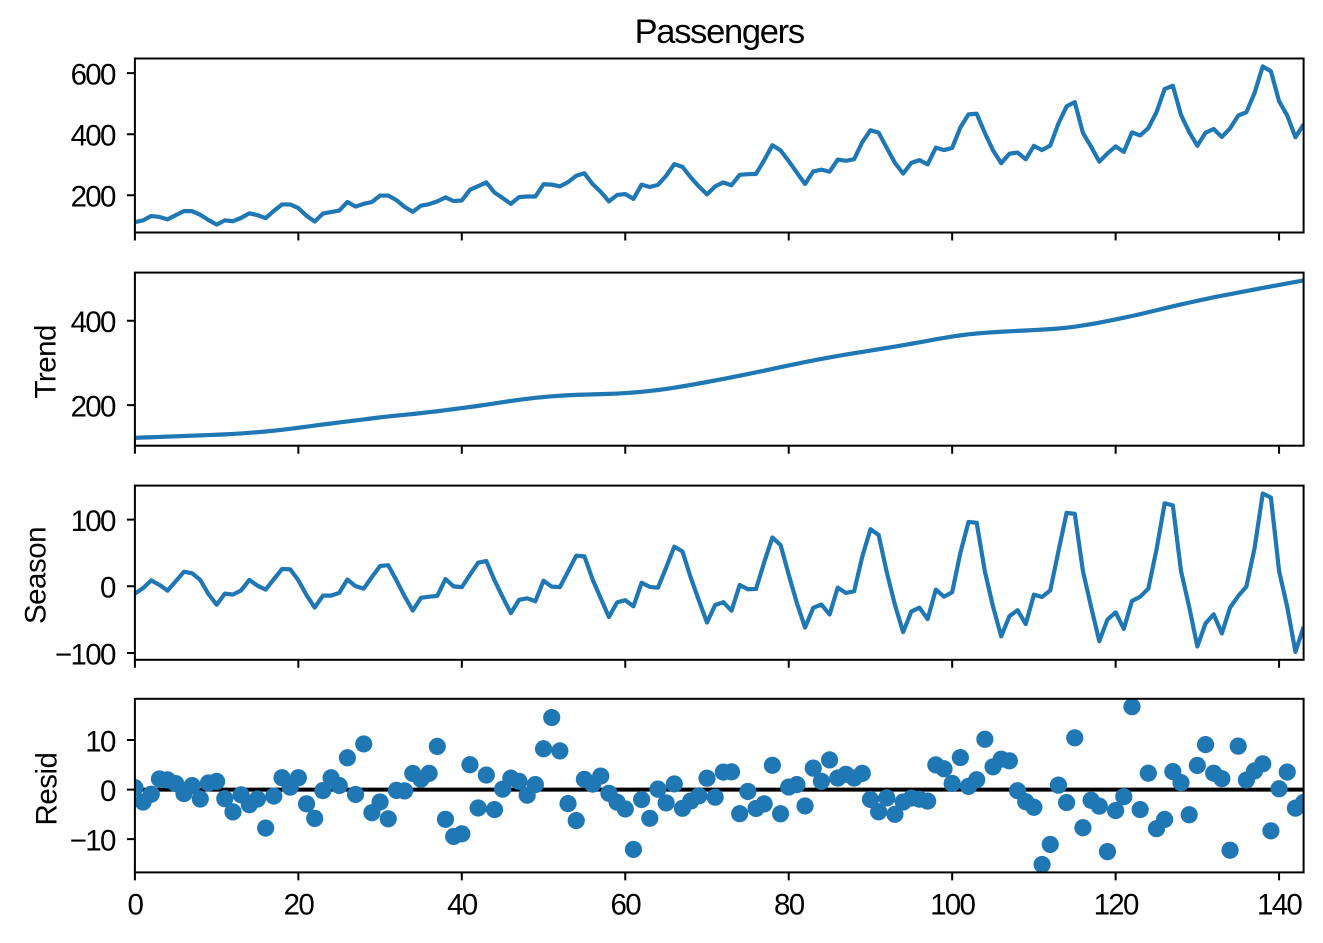 The height and width of the screenshot is (943, 1323). What do you see at coordinates (85, 654) in the screenshot?
I see `svg-text: −100` at bounding box center [85, 654].